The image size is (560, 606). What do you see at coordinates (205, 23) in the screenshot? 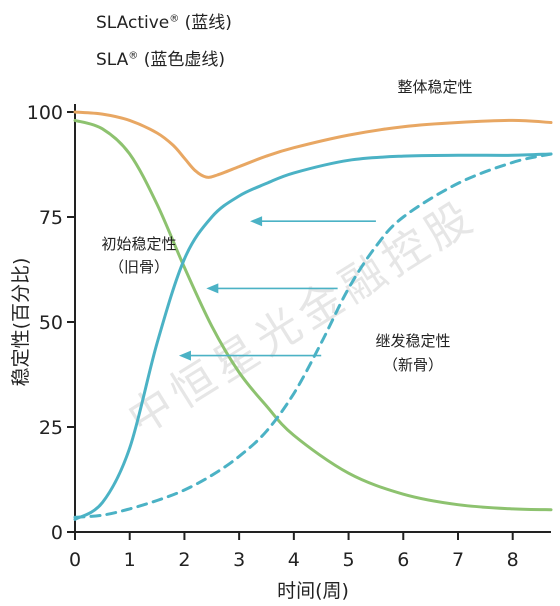
I see `legend-slactive-suffix: (蓝线)` at bounding box center [205, 23].